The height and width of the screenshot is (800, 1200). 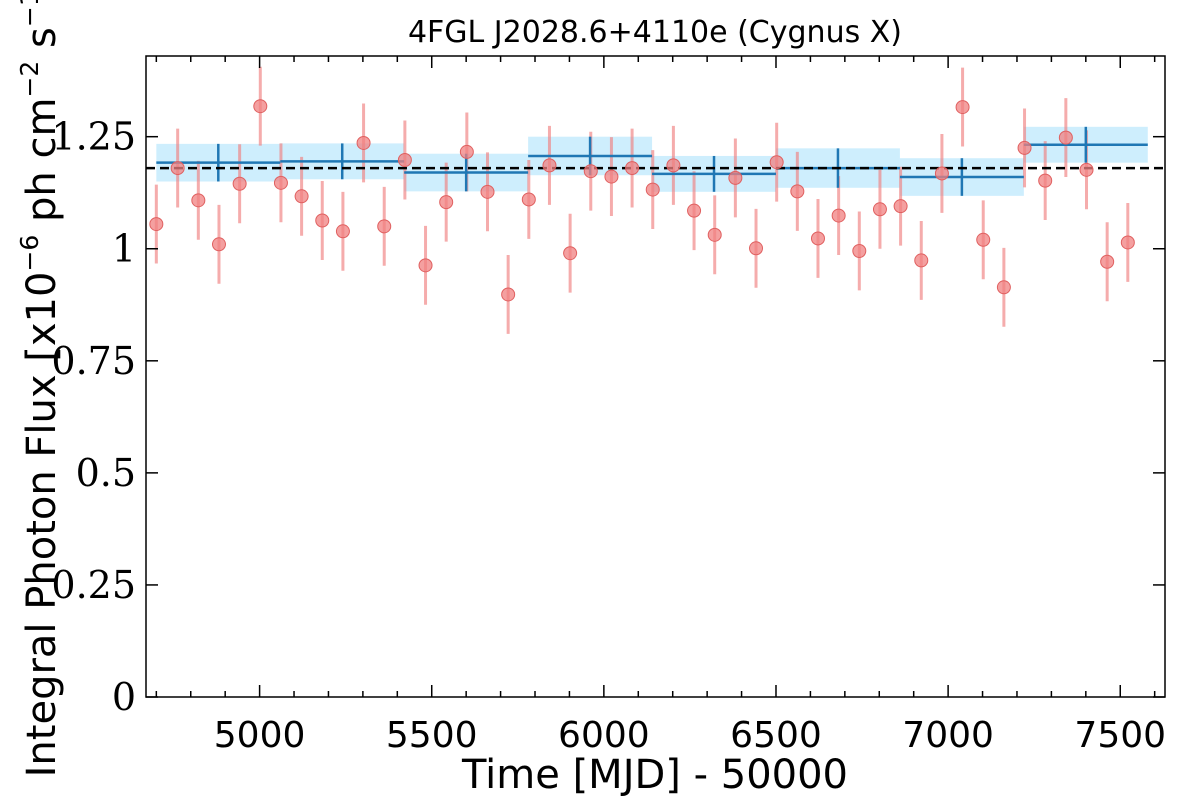 I want to click on y-tick-label: 0.5, so click(x=106, y=473).